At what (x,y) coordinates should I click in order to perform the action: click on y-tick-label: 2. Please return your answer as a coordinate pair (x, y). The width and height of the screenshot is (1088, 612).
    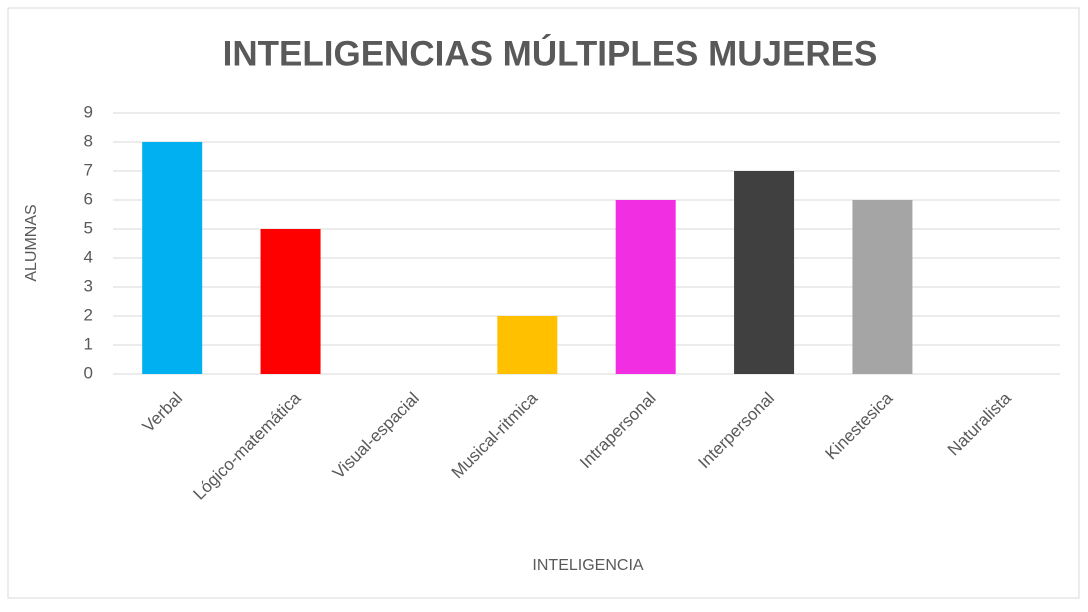
    Looking at the image, I should click on (88, 314).